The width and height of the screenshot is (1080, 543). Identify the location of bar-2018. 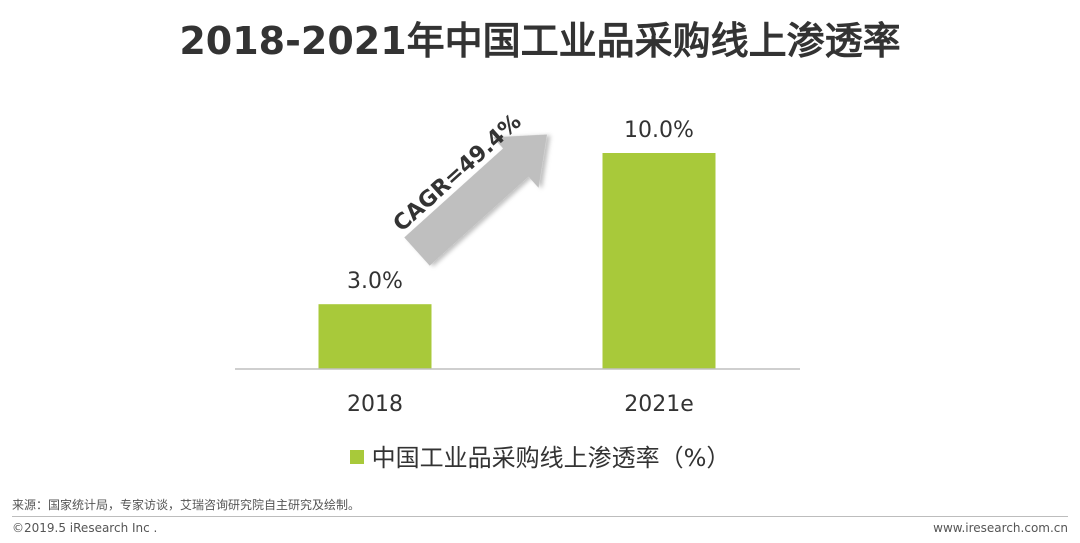
(375, 336).